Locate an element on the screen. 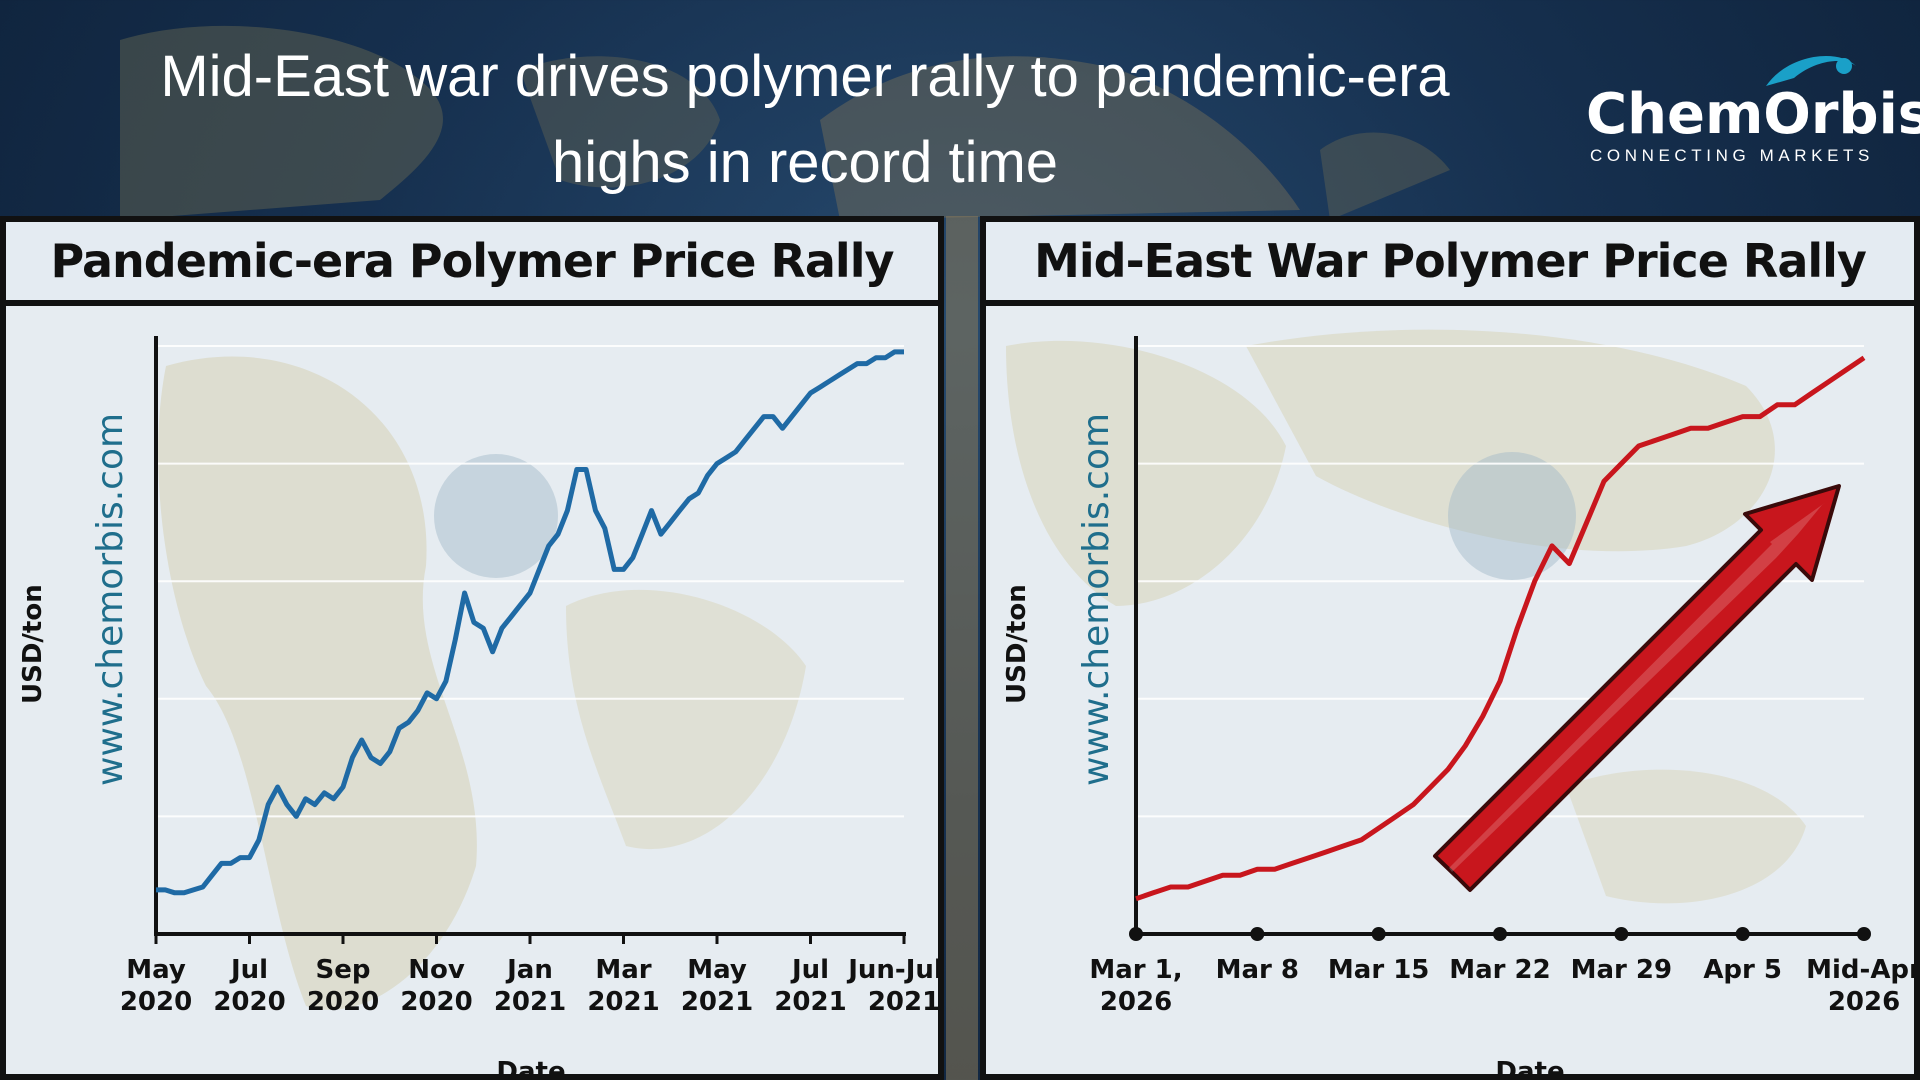 The image size is (1920, 1080). x-tick-label: Mid-Apr is located at coordinates (1863, 970).